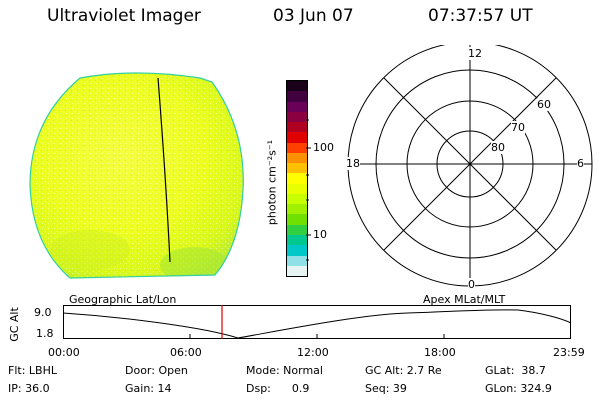  Describe the element at coordinates (278, 388) in the screenshot. I see `status-dsp: Dsp: 0.9` at that location.